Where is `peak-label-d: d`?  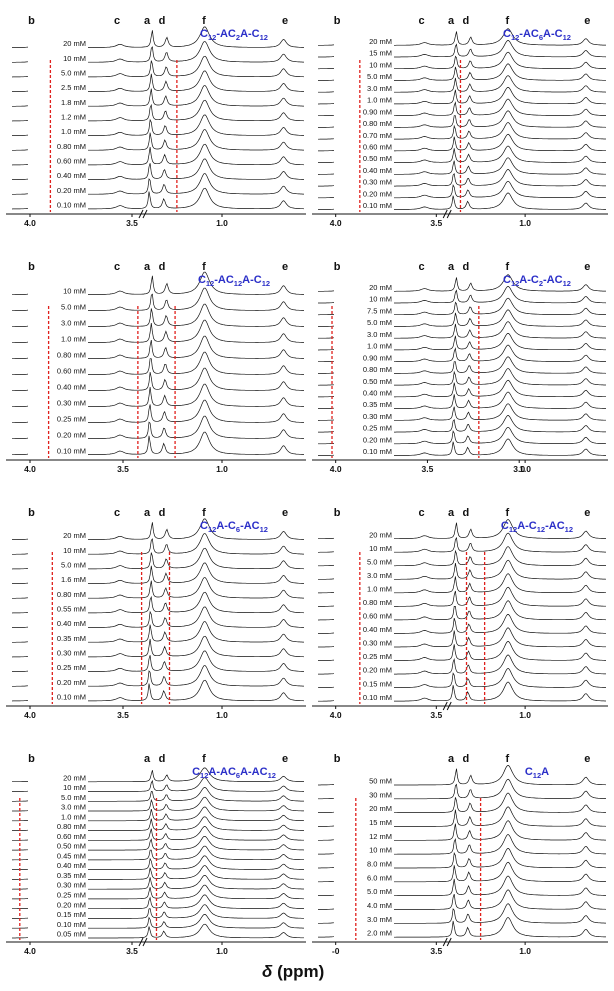
peak-label-d: d is located at coordinates (466, 267).